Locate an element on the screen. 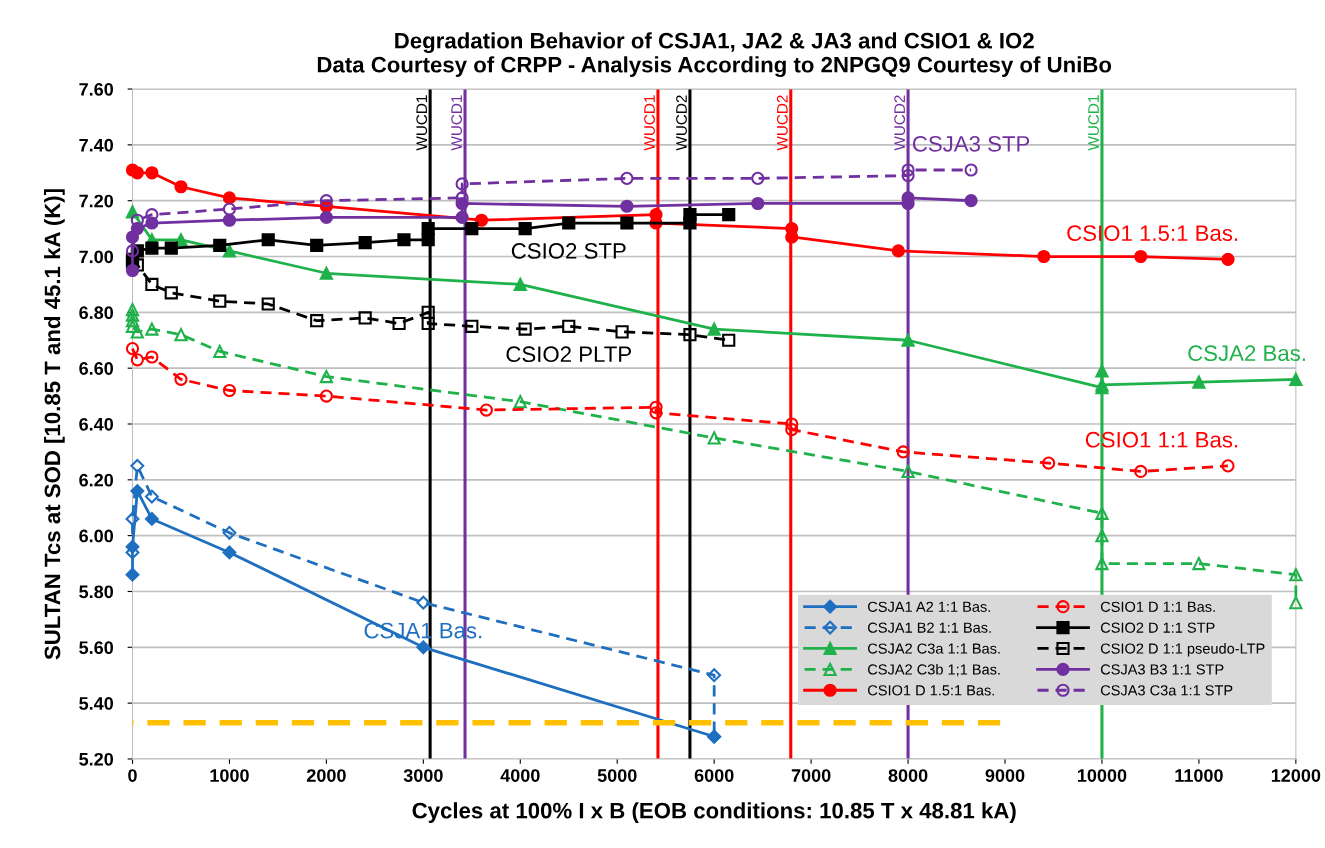 This screenshot has height=848, width=1325. chart-title: Degradation Behavior of CSJA1, JA2 & JA3 and CSIO1 & IO2 Data Courtesy of CRPP - Analysis According to 2NPGQ9 Courtesy of UniBo is located at coordinates (714, 55).